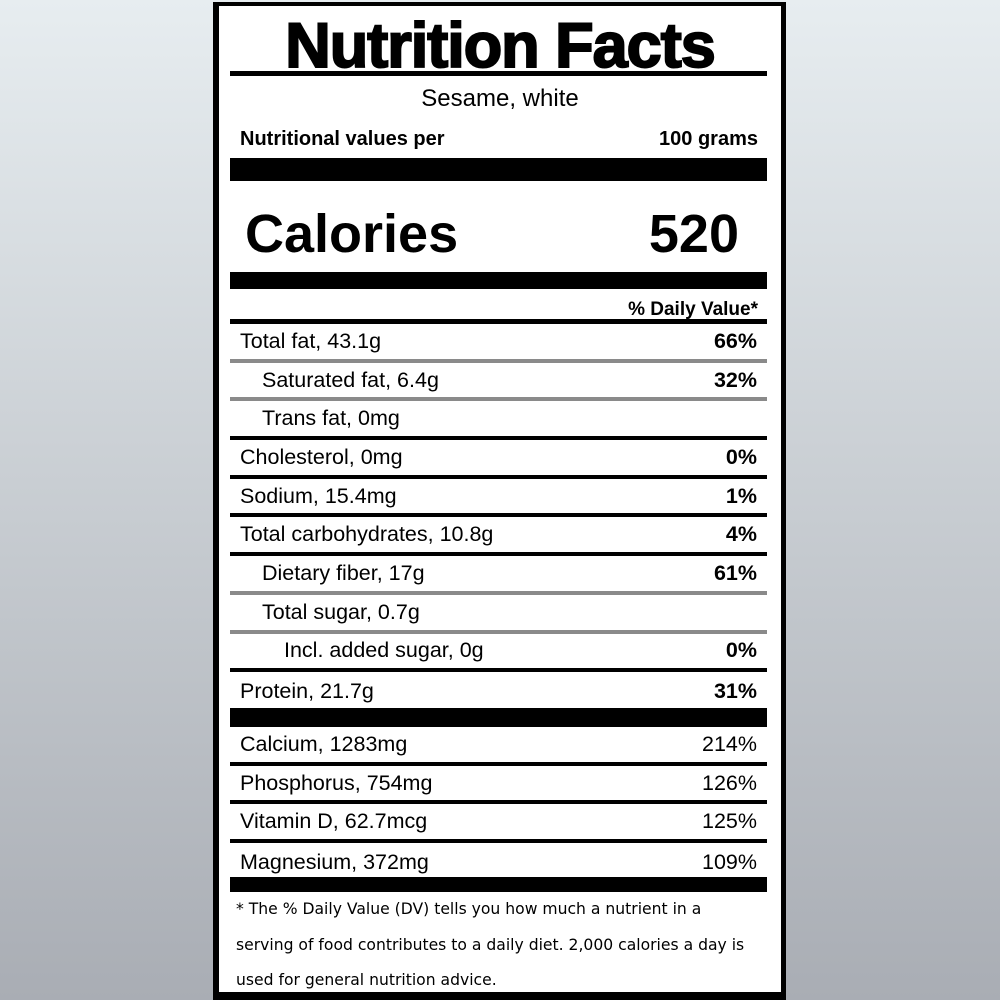 This screenshot has height=1000, width=1000. What do you see at coordinates (498, 614) in the screenshot?
I see `nutrient-row: Total sugar, 0.7g` at bounding box center [498, 614].